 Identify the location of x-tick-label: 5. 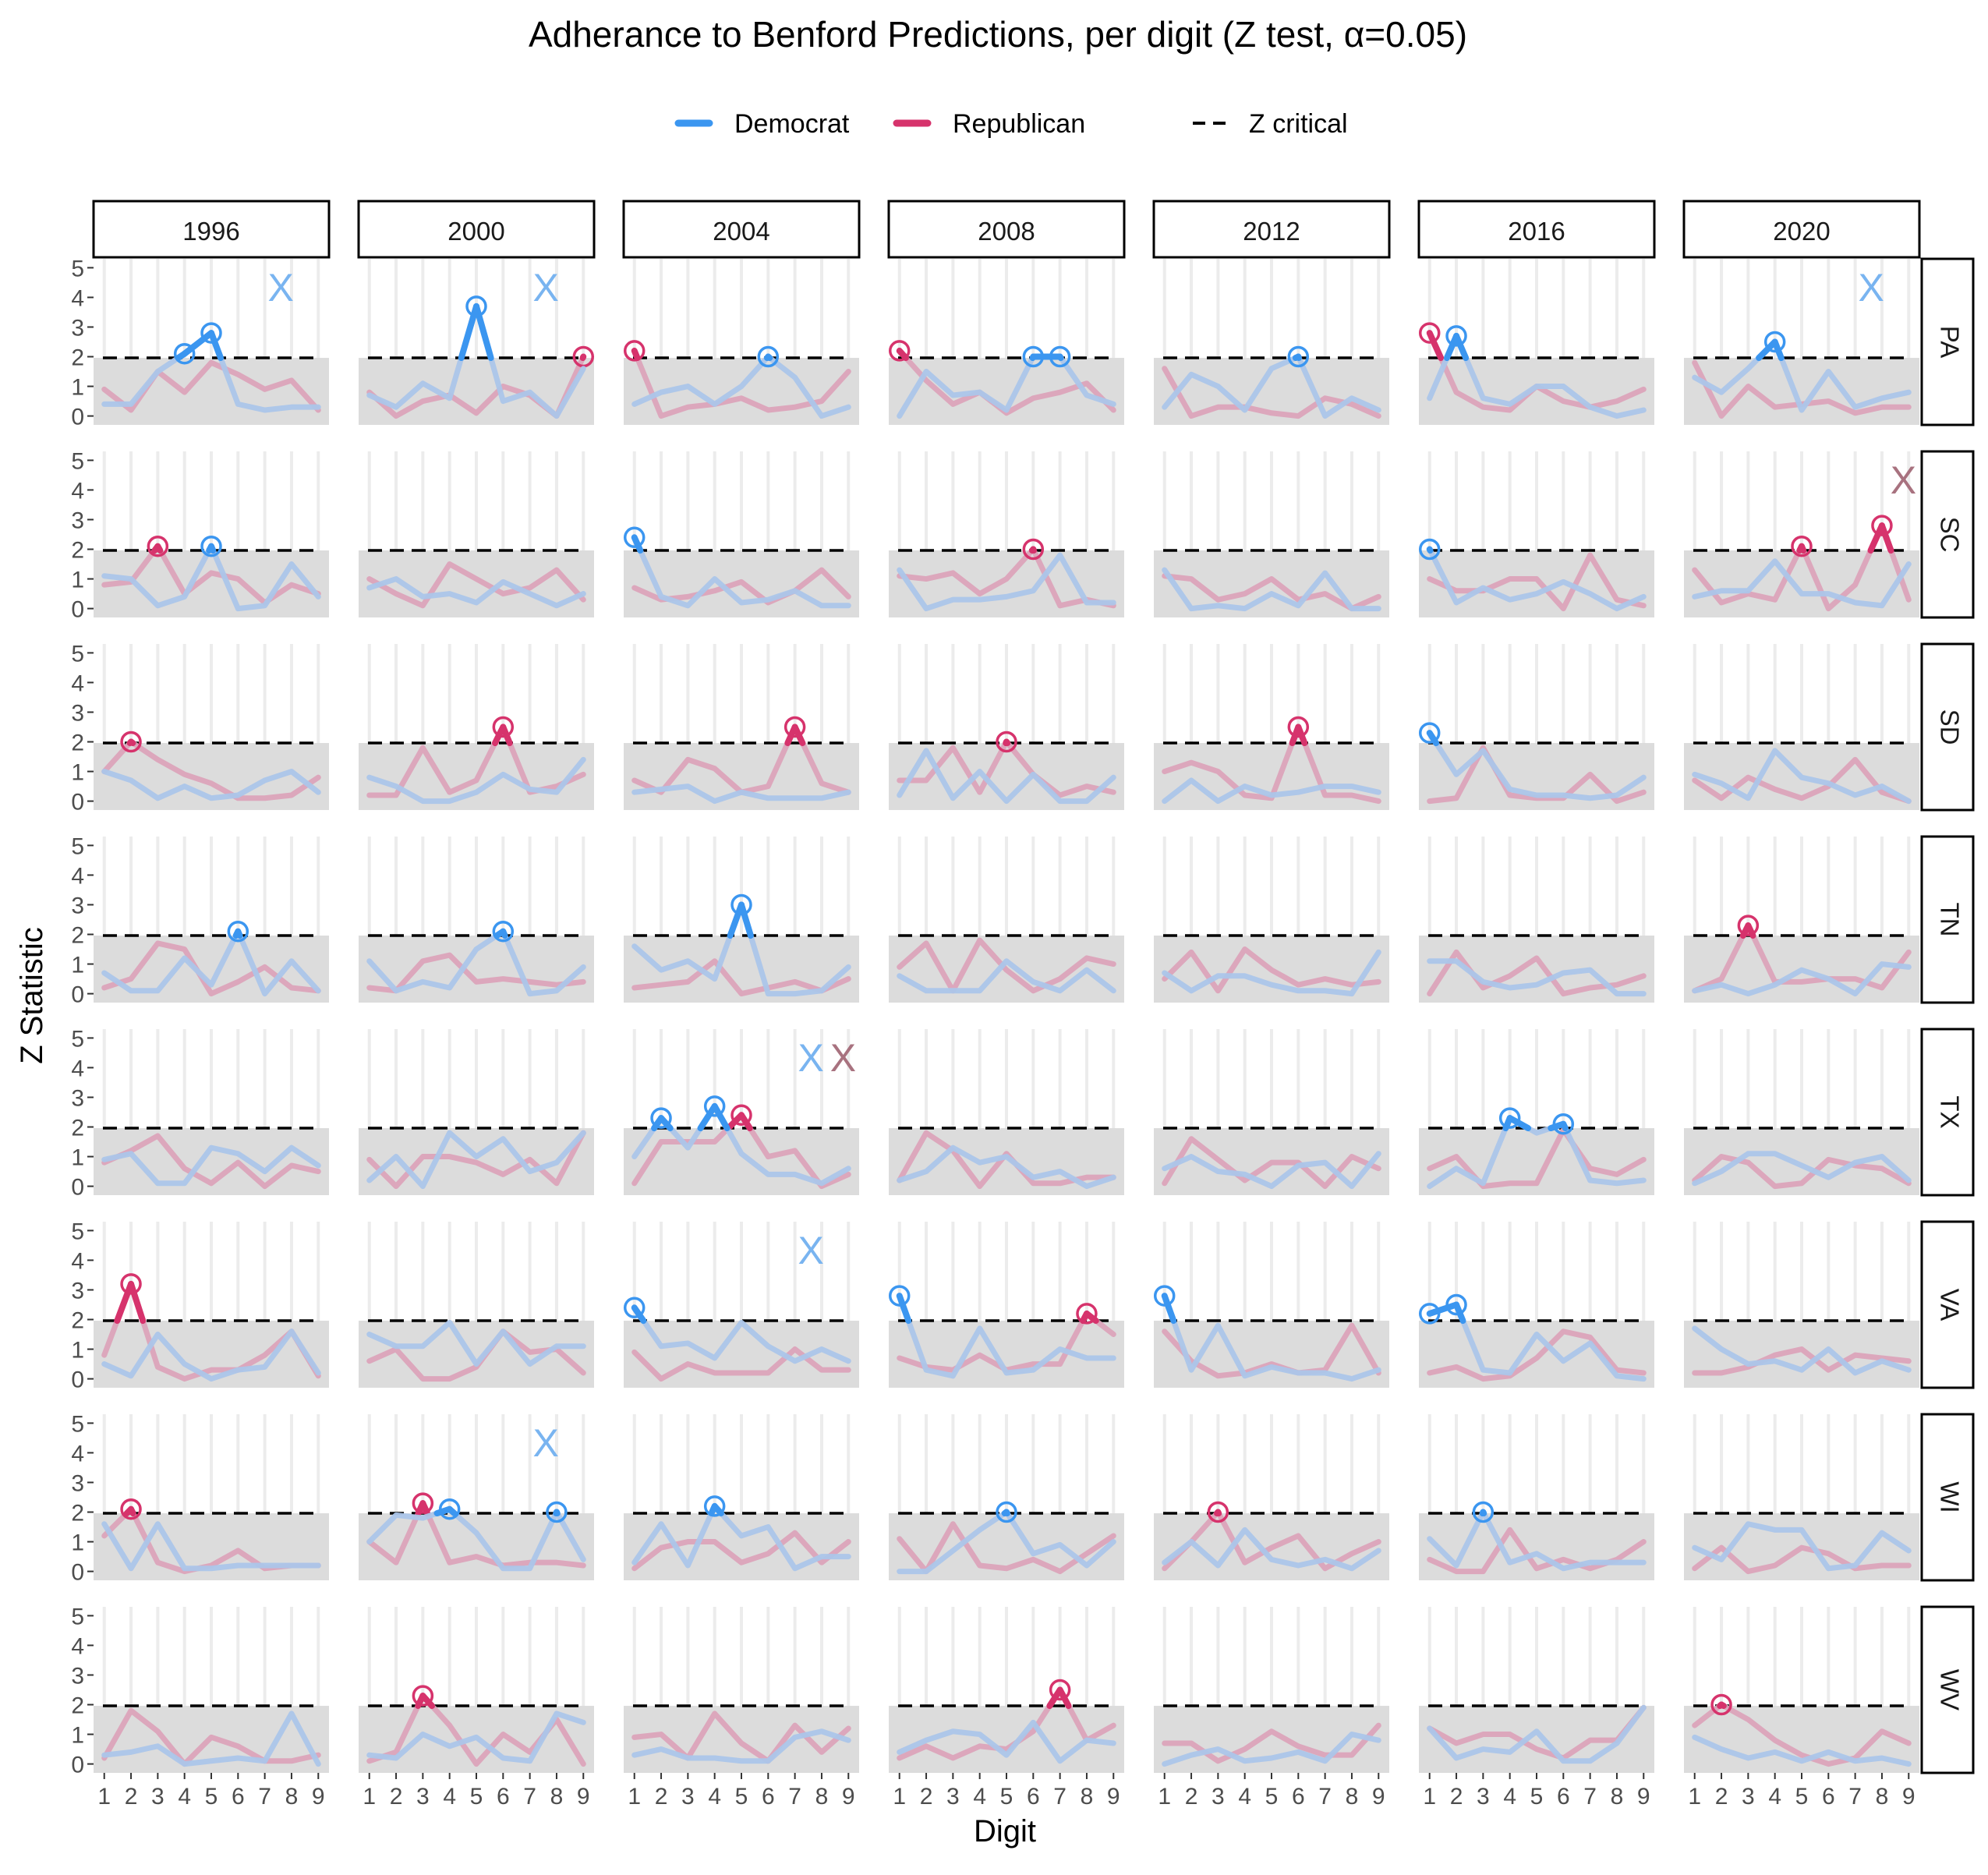
(1272, 1797).